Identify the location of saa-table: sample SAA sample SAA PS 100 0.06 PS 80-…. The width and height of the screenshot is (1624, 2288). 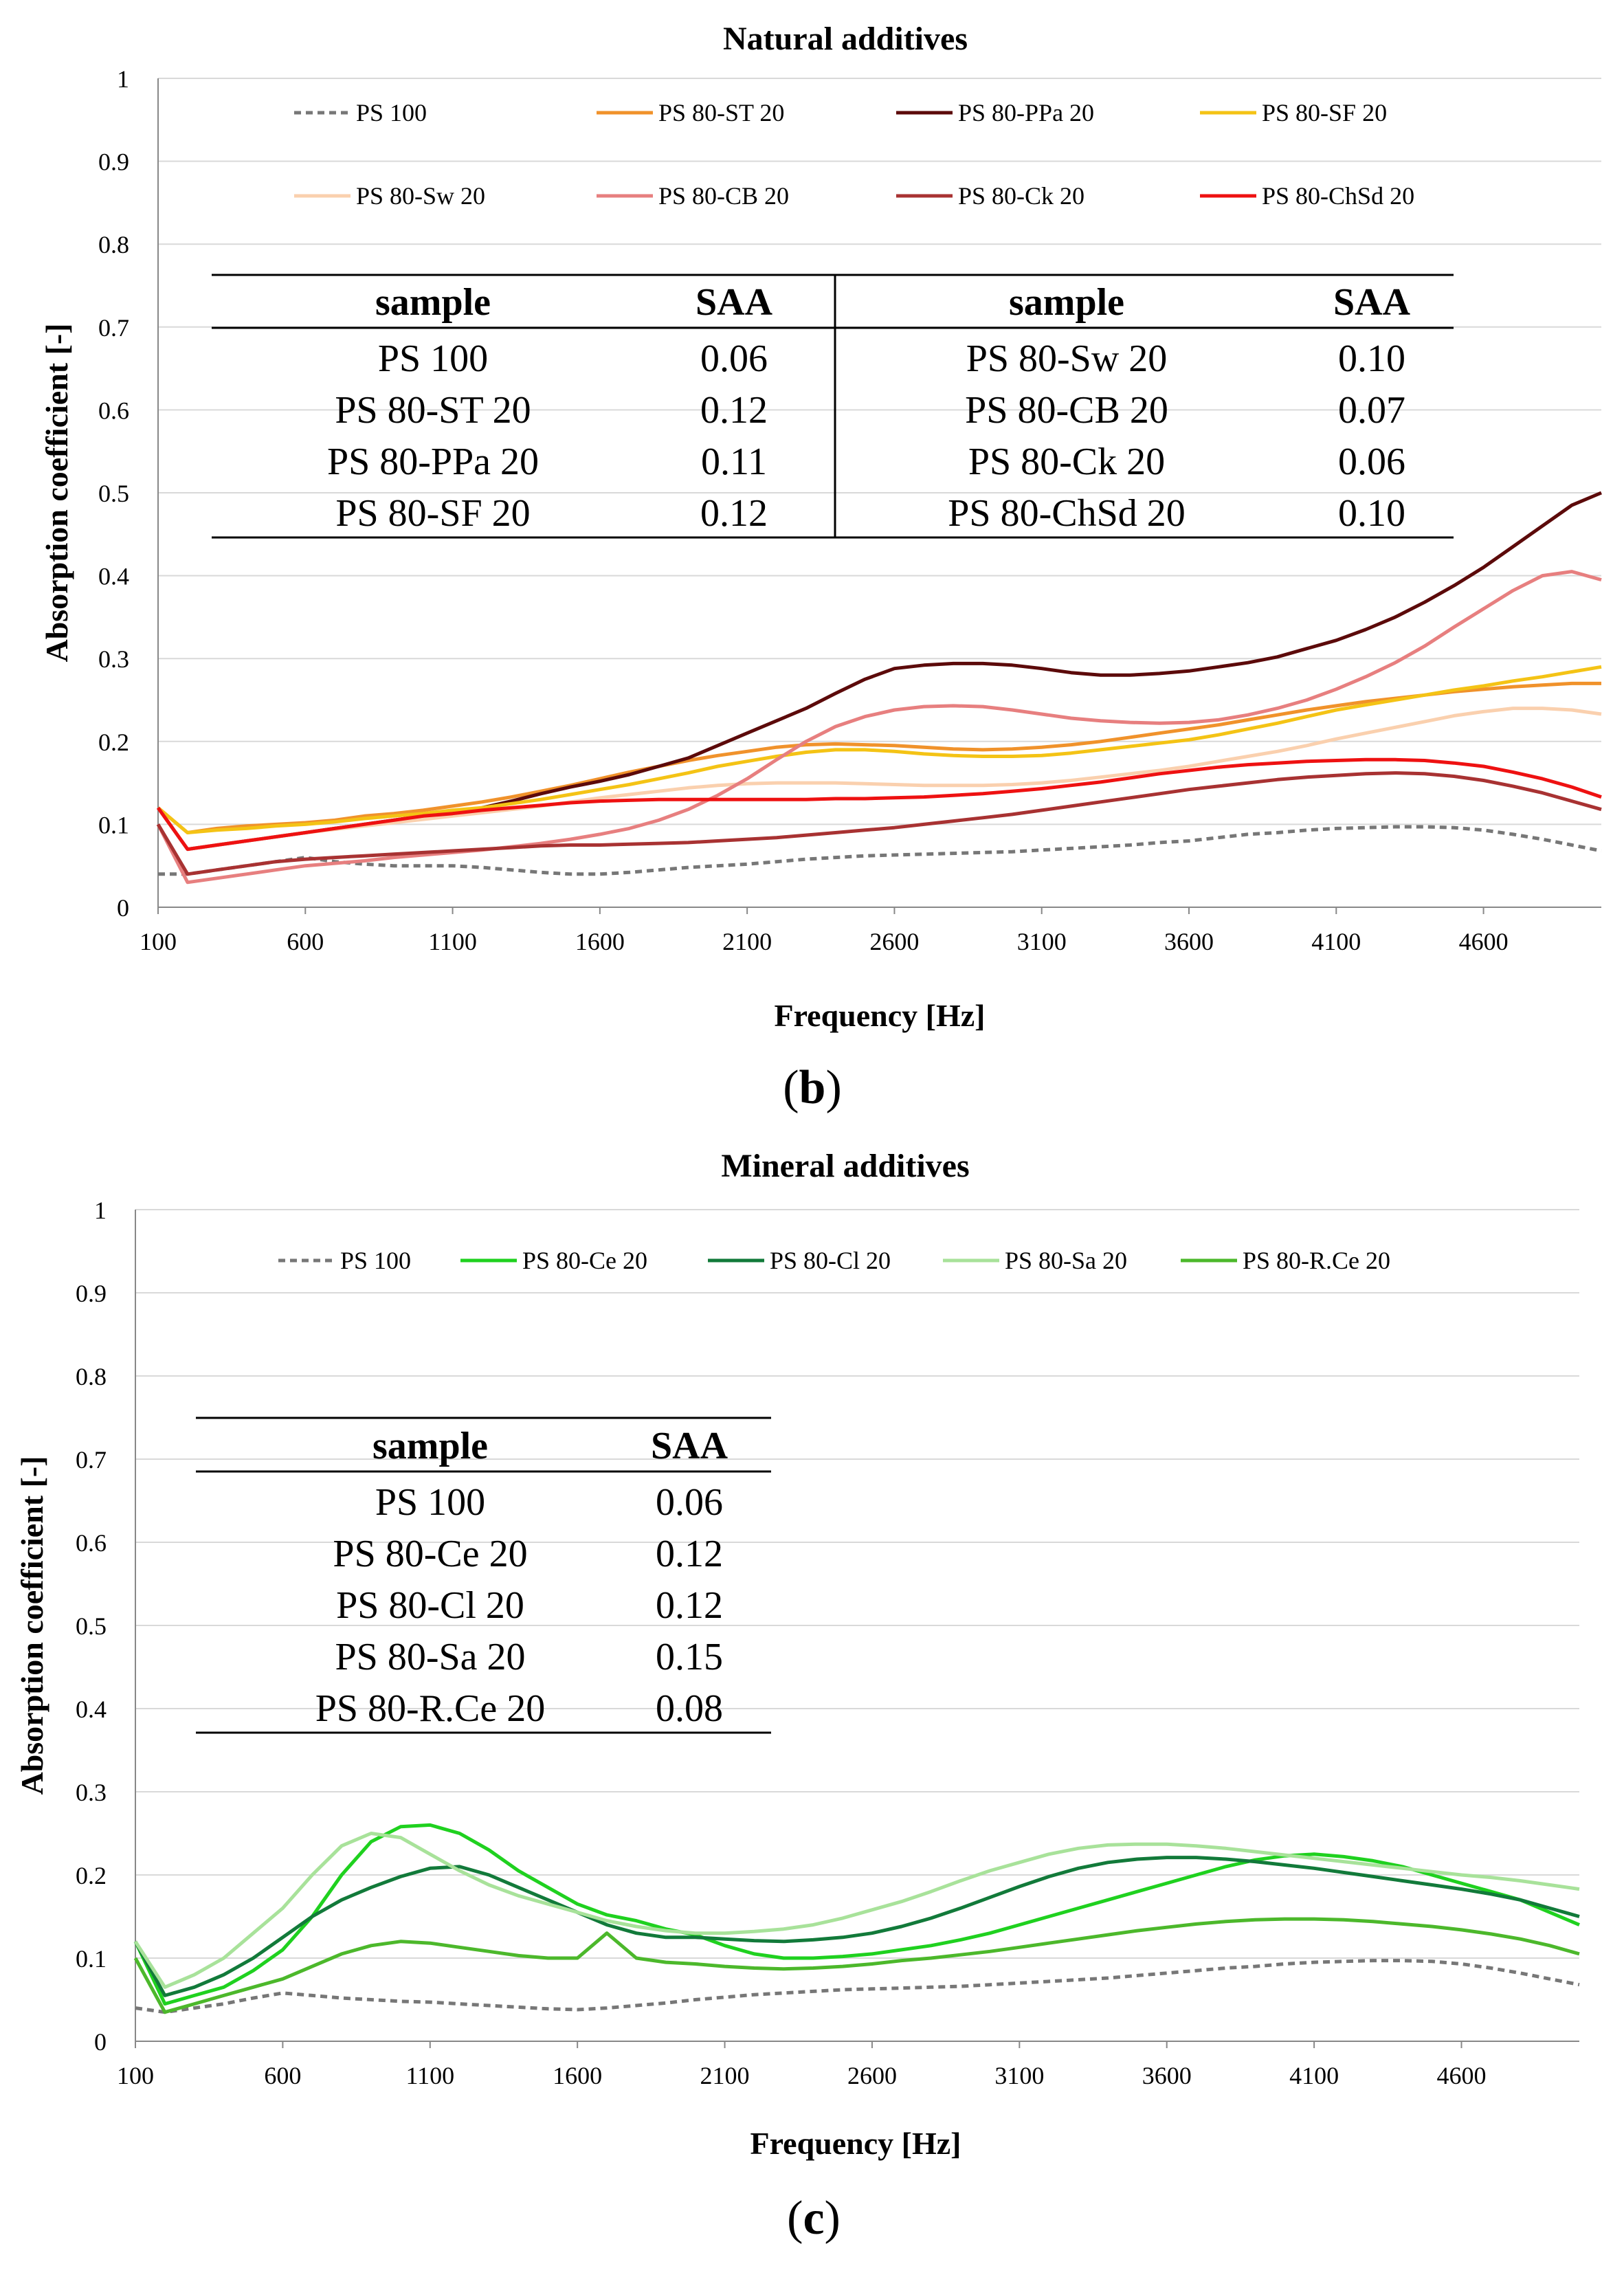
(833, 407).